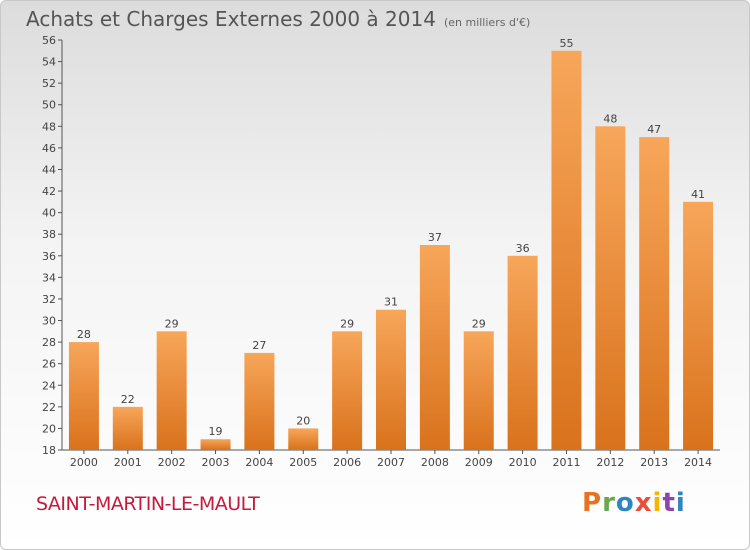  I want to click on y-tick-label: 36, so click(49, 256).